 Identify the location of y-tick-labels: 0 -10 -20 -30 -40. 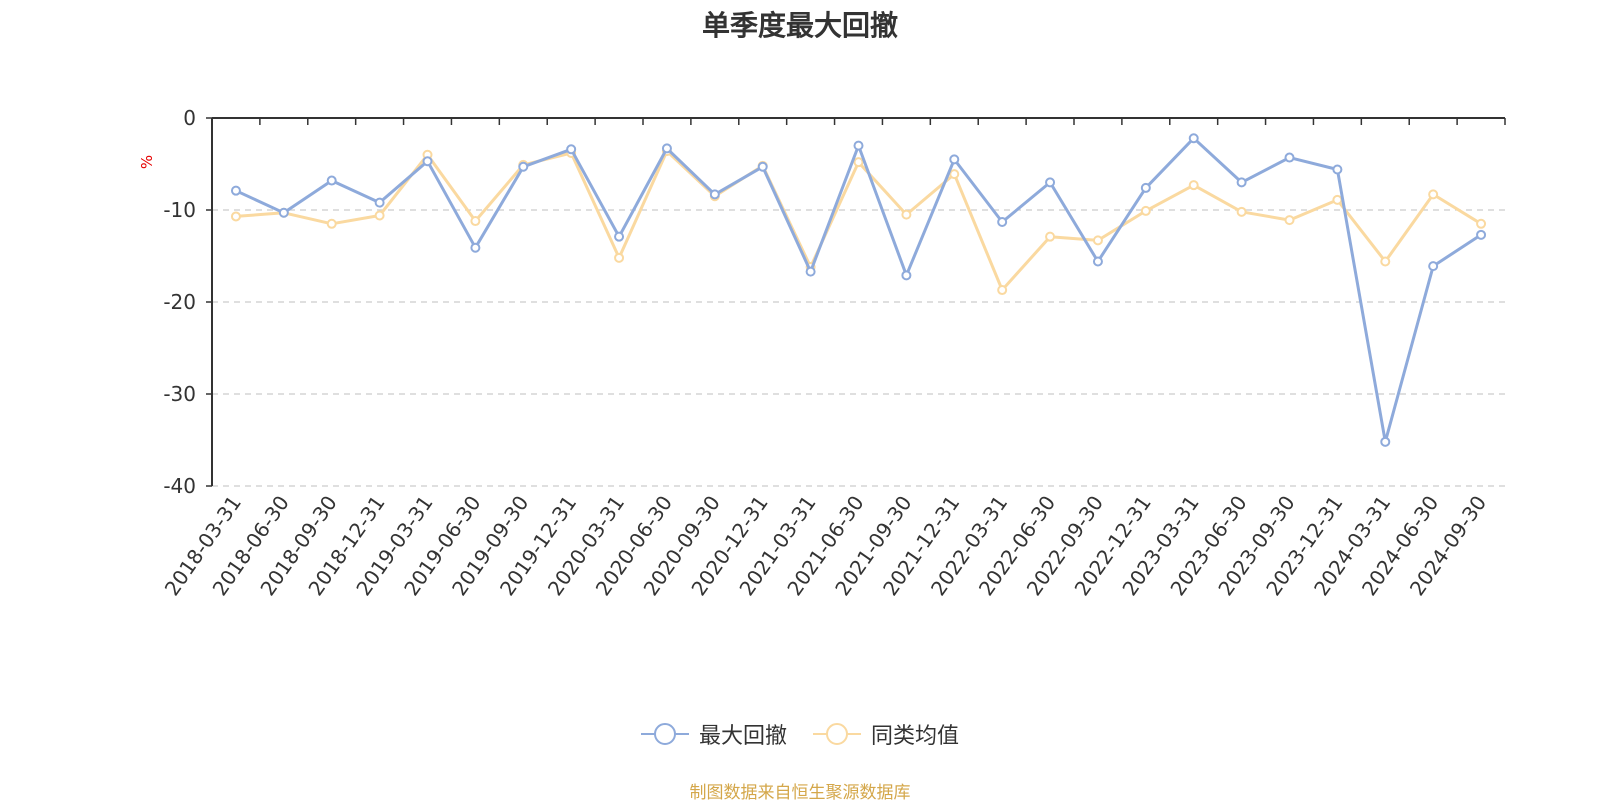
(179, 302).